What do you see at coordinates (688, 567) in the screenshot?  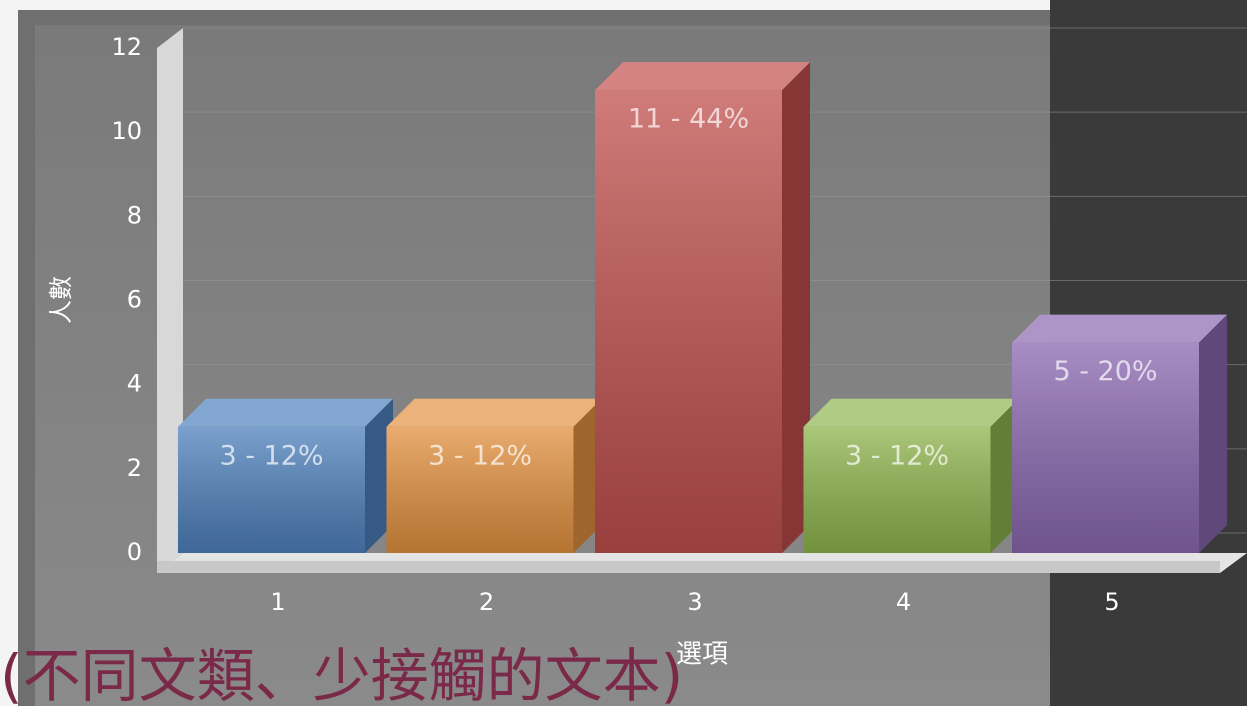 I see `floor-edge` at bounding box center [688, 567].